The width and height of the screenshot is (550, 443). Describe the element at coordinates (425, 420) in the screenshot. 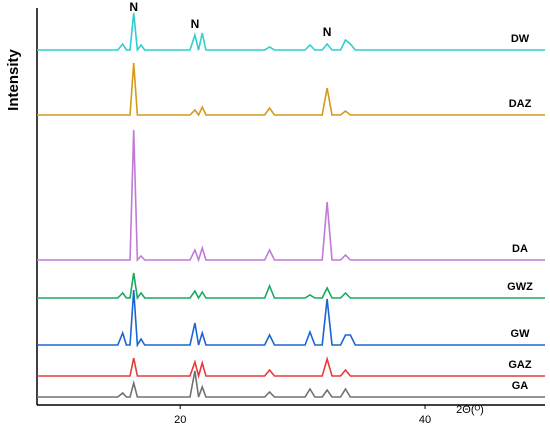

I see `x-tick-label: 40` at that location.